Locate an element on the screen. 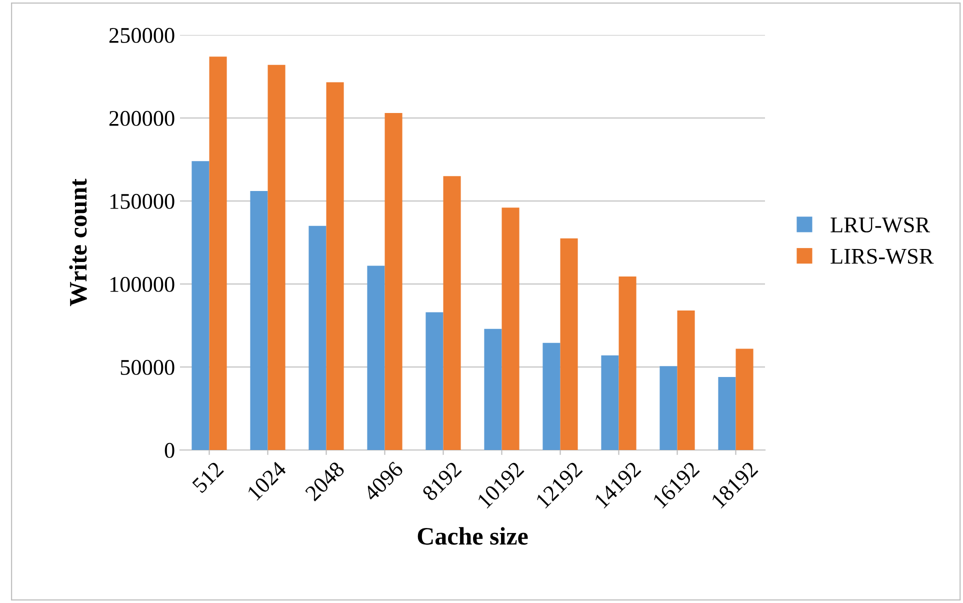  legend-label: LRU-WSR is located at coordinates (880, 225).